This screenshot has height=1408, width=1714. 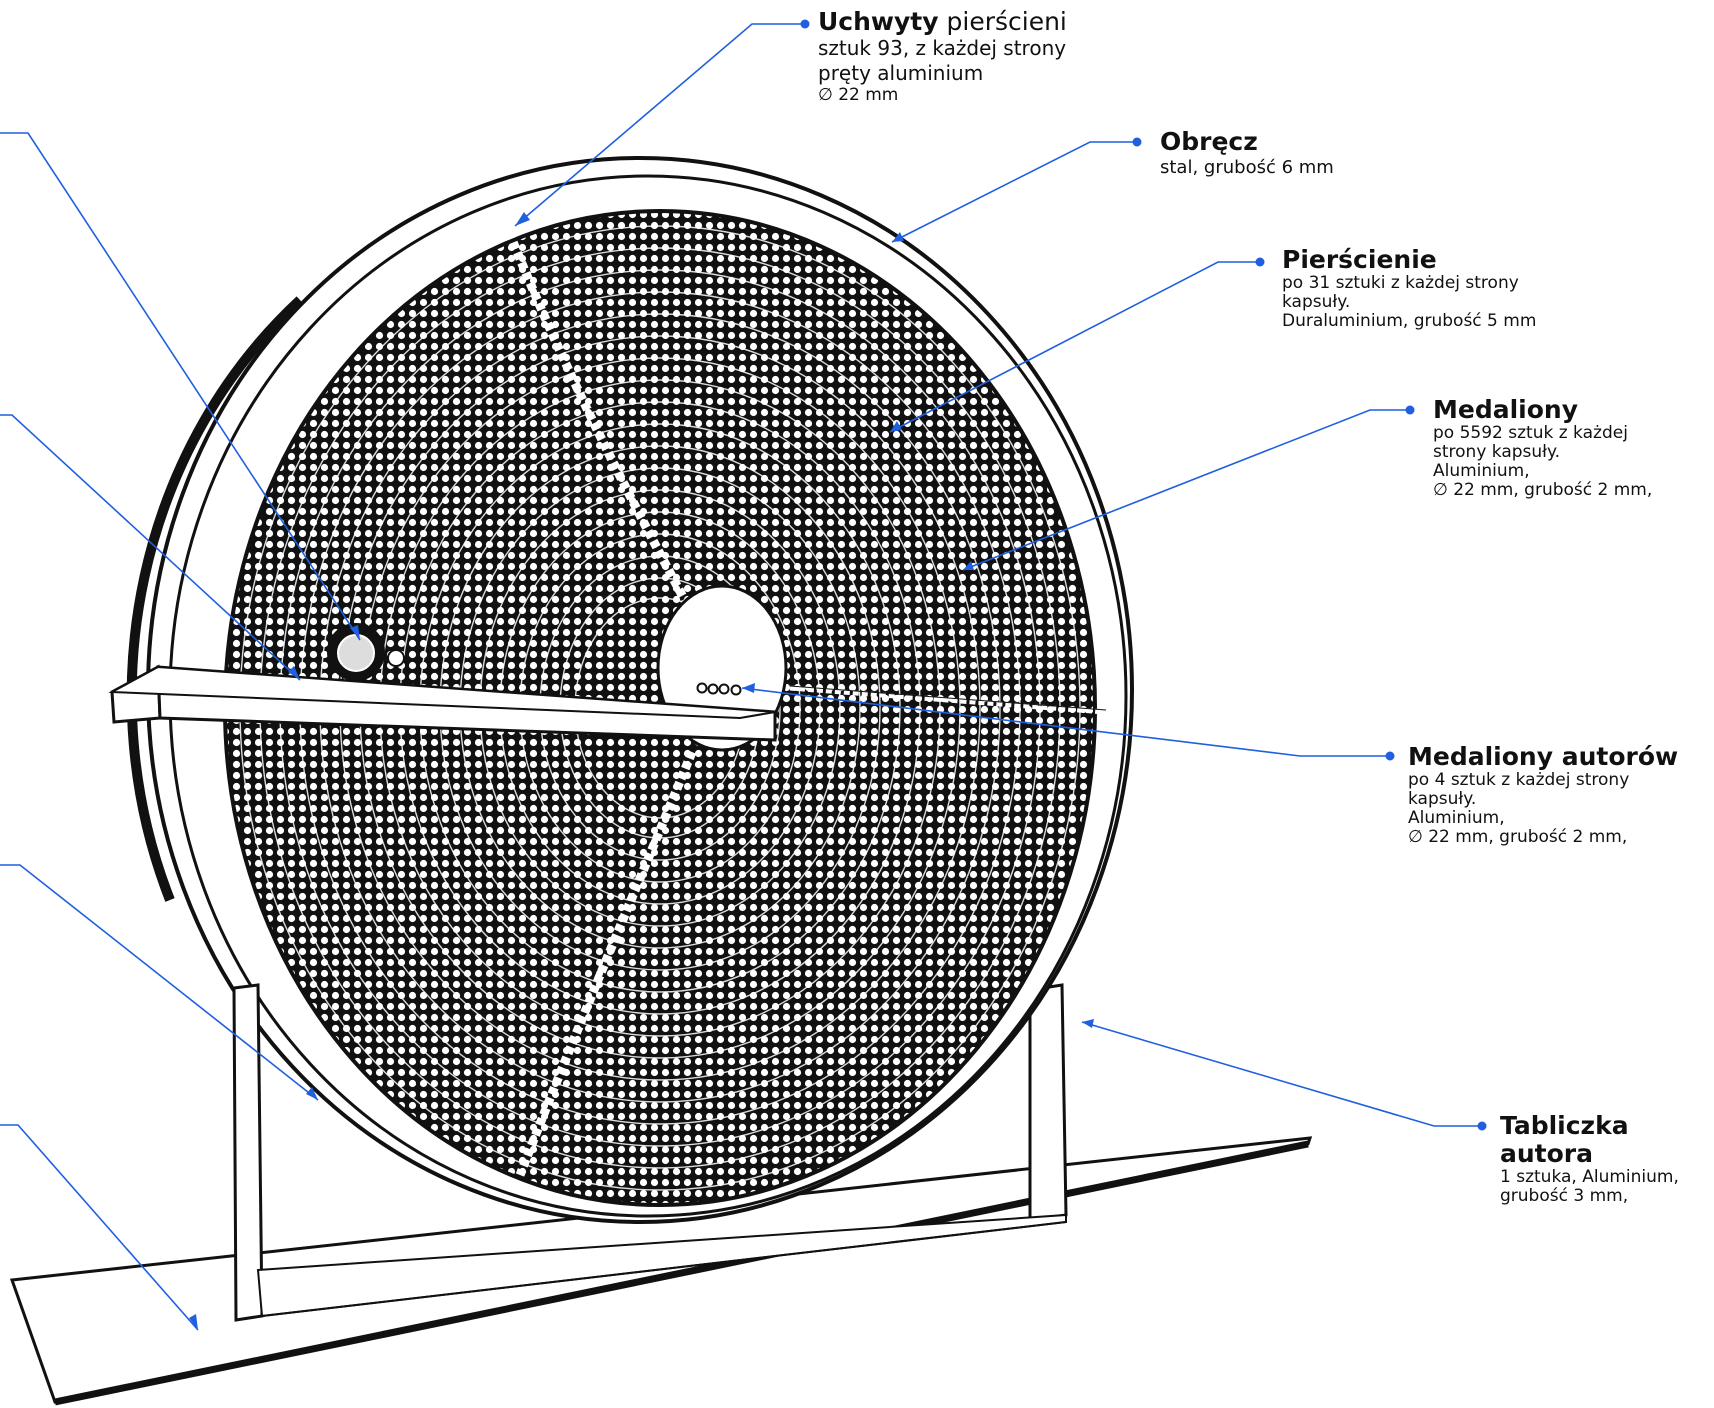 I want to click on label-medaliony-title: Medaliony, so click(x=1506, y=409).